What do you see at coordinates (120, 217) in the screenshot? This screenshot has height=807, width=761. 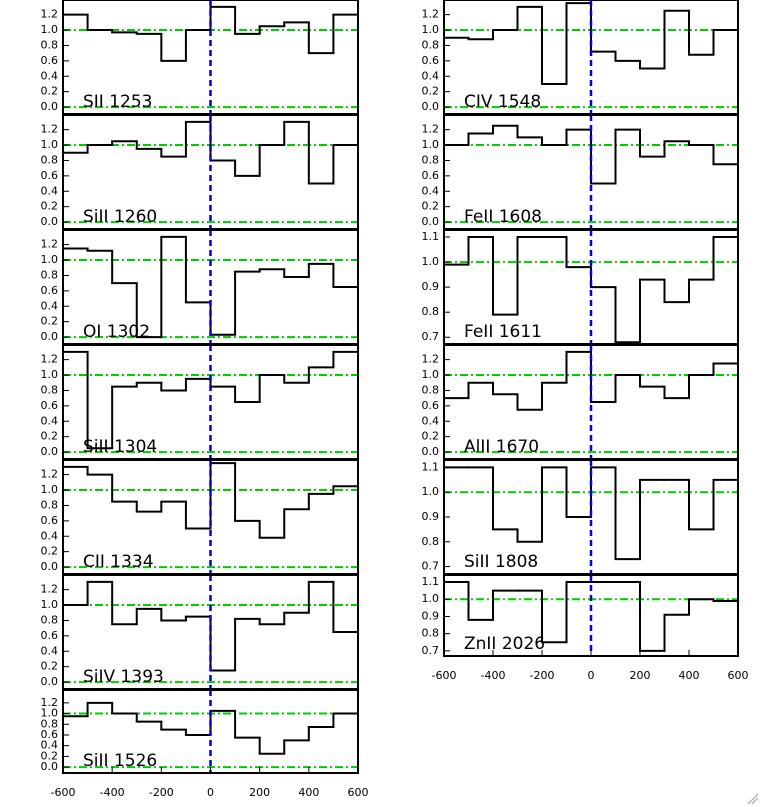 I see `panel-label: SiII 1260` at bounding box center [120, 217].